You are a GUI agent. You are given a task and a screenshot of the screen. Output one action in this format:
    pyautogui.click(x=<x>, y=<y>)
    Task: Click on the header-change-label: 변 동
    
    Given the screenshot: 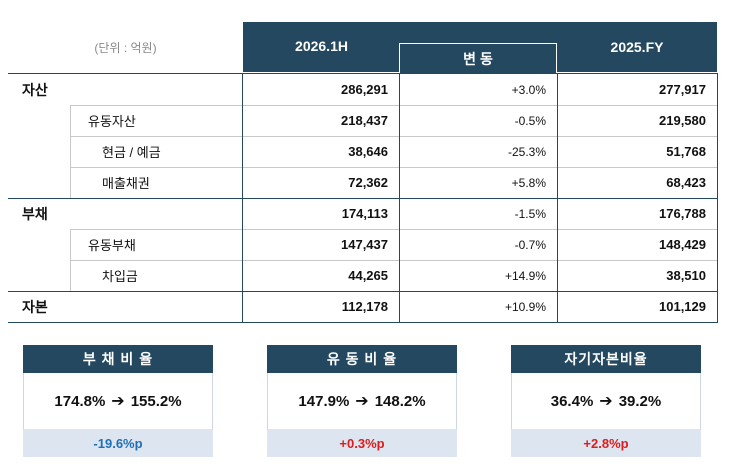 What is the action you would take?
    pyautogui.click(x=478, y=58)
    